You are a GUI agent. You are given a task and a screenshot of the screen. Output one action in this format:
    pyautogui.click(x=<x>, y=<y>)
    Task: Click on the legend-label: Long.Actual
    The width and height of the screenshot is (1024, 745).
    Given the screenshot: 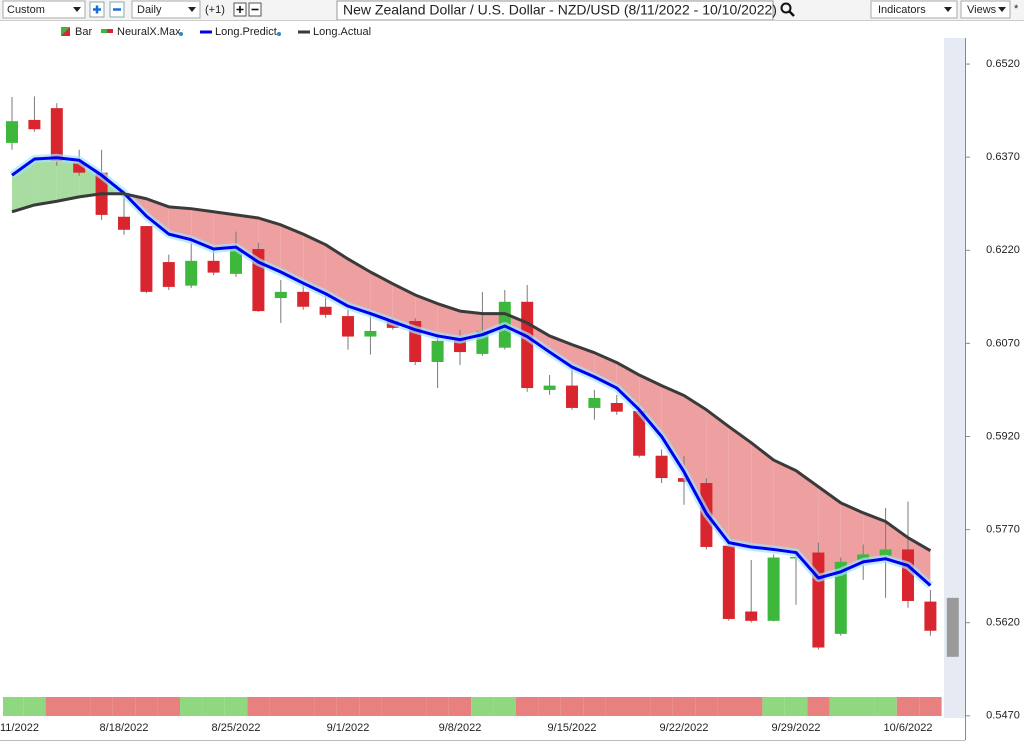 What is the action you would take?
    pyautogui.click(x=342, y=32)
    